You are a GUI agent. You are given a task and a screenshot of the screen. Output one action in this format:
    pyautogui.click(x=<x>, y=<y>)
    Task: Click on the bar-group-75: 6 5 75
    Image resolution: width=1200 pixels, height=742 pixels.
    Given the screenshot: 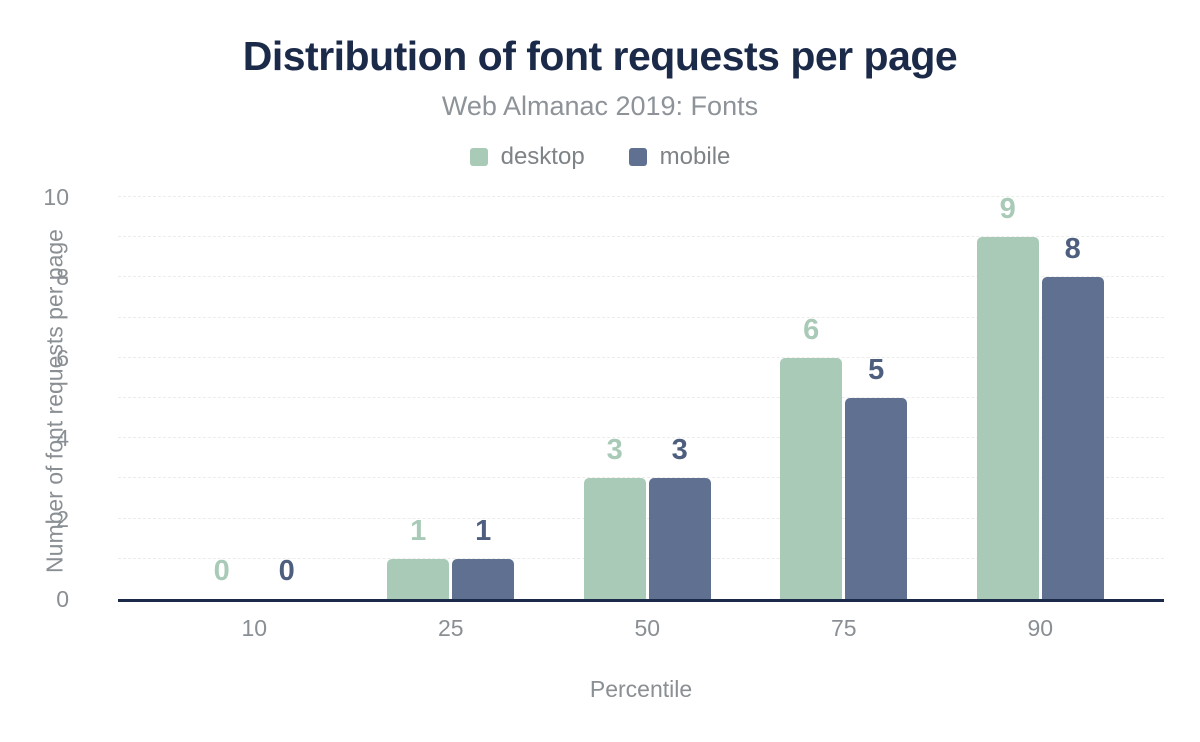 What is the action you would take?
    pyautogui.click(x=844, y=420)
    